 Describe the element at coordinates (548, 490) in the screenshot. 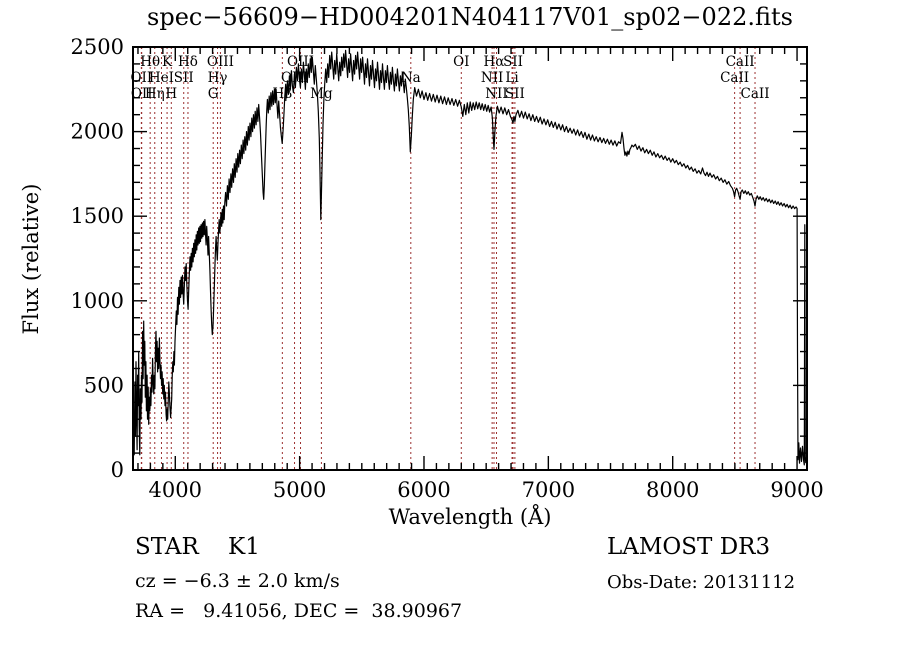

I see `x-tick-label: 7000` at that location.